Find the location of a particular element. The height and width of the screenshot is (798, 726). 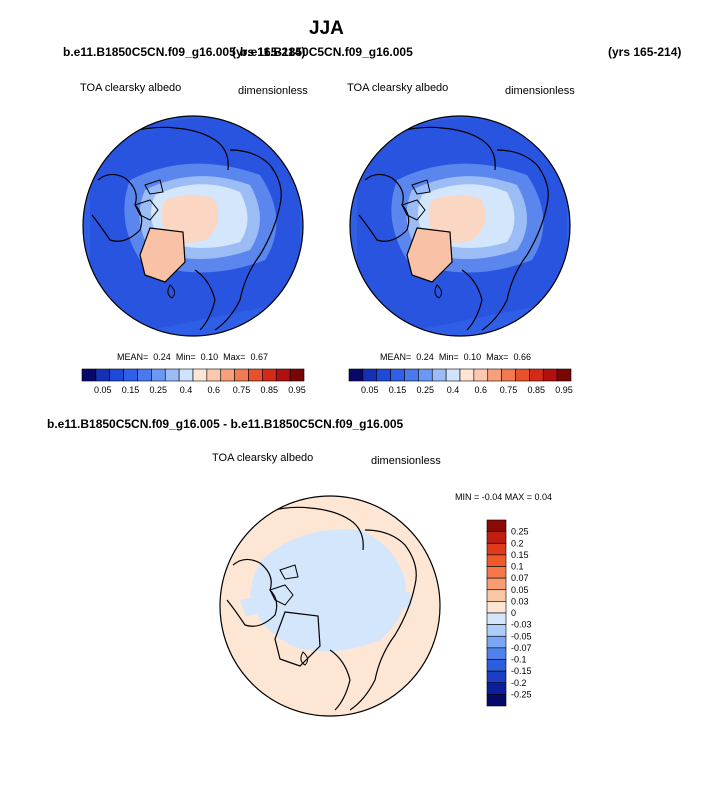

map-1-border is located at coordinates (193, 226).